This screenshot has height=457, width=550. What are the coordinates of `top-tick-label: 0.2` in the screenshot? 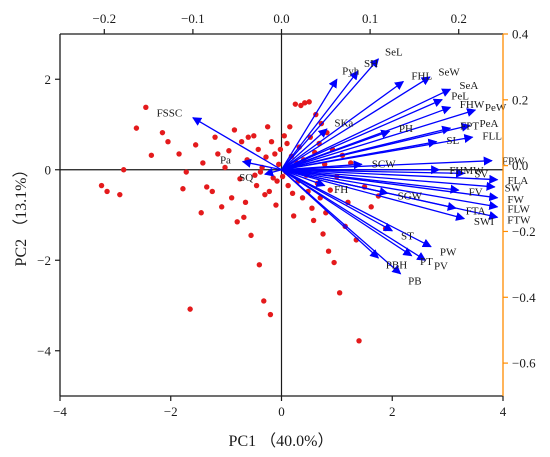 It's located at (459, 18).